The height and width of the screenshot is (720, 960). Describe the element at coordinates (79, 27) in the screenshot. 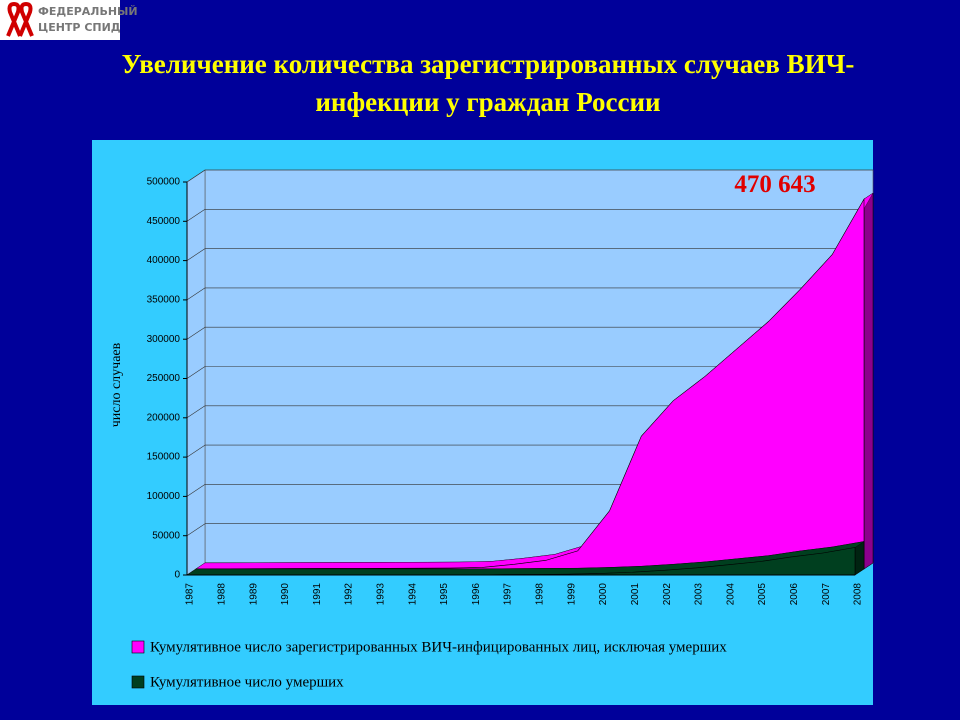

I see `logo-text: ЦЕНТР СПИД` at that location.